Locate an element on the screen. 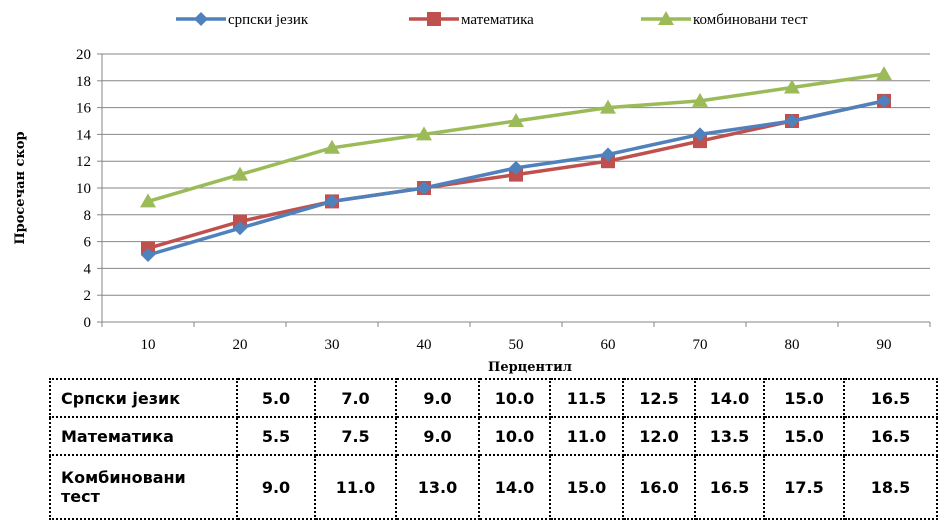 The height and width of the screenshot is (521, 948). table-cell: 12.5 is located at coordinates (659, 398).